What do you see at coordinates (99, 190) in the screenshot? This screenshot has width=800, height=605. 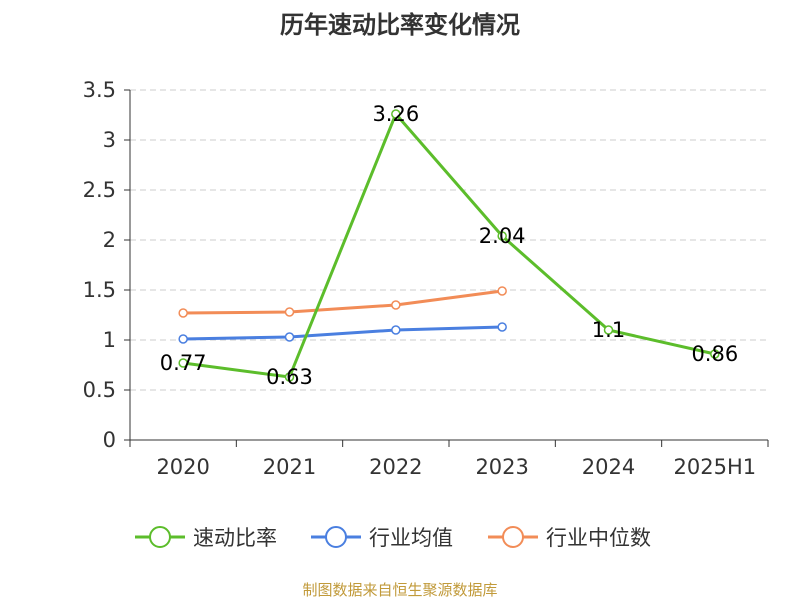 I see `y-tick-label: 2.5` at bounding box center [99, 190].